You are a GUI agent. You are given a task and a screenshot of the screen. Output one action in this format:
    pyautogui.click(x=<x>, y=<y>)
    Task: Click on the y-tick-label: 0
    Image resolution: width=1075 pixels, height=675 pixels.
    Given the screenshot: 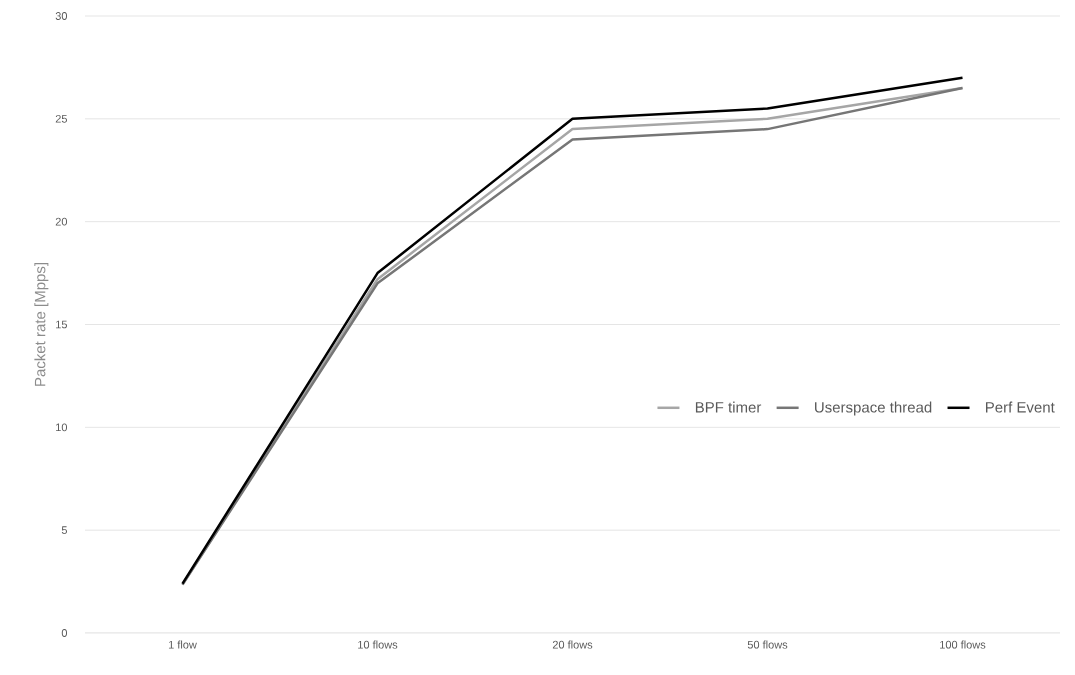 What is the action you would take?
    pyautogui.click(x=64, y=633)
    